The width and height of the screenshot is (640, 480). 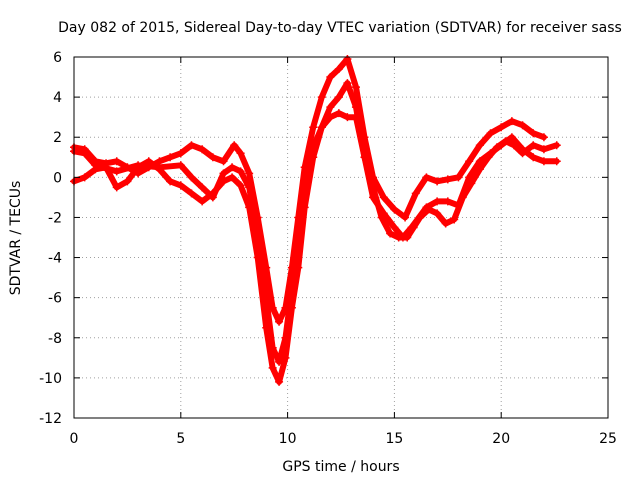 What do you see at coordinates (340, 467) in the screenshot?
I see `x-axis-label: GPS time / hours` at bounding box center [340, 467].